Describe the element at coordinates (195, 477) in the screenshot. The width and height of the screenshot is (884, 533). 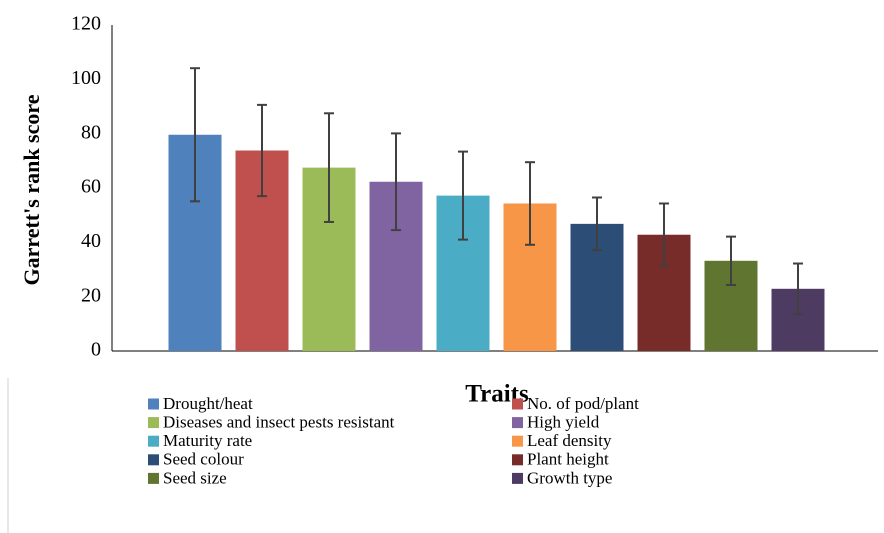
I see `legend-label: Seed size` at that location.